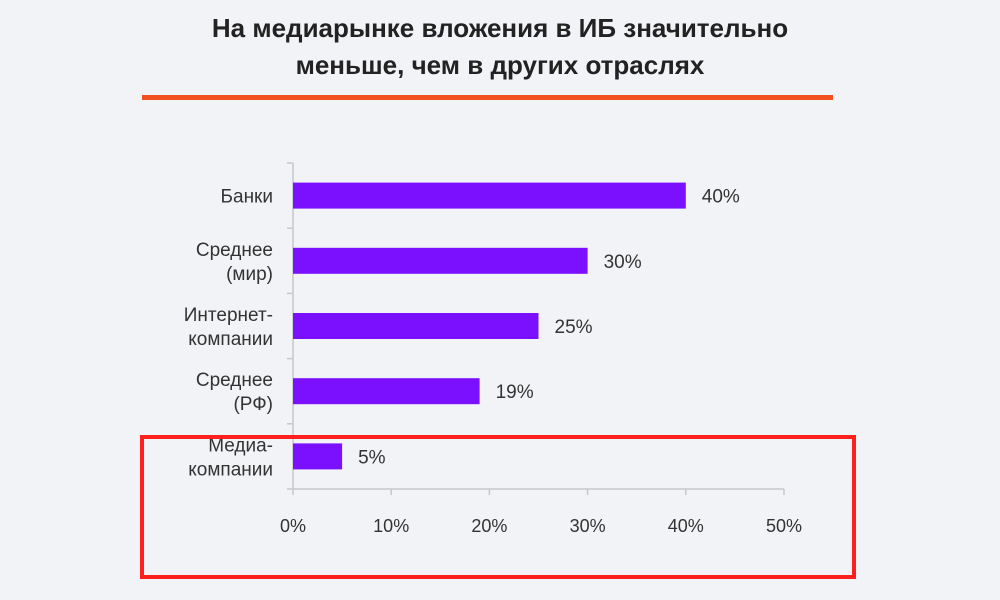  Describe the element at coordinates (391, 526) in the screenshot. I see `x-tick-label: 10%` at that location.